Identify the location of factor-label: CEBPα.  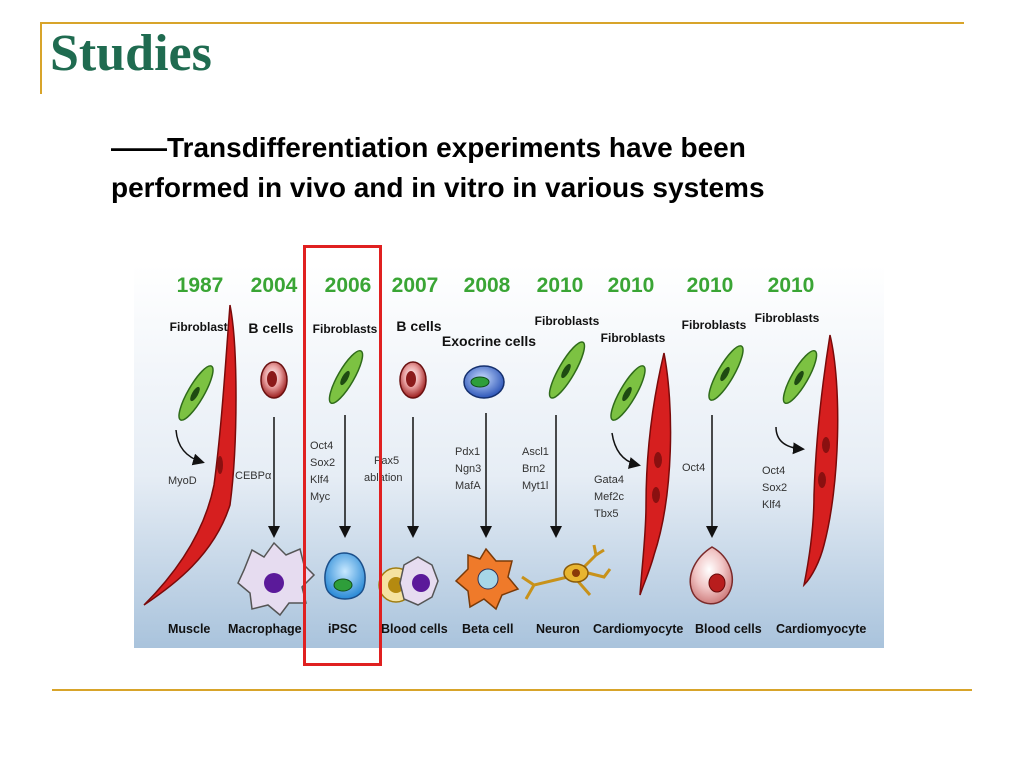
(253, 476).